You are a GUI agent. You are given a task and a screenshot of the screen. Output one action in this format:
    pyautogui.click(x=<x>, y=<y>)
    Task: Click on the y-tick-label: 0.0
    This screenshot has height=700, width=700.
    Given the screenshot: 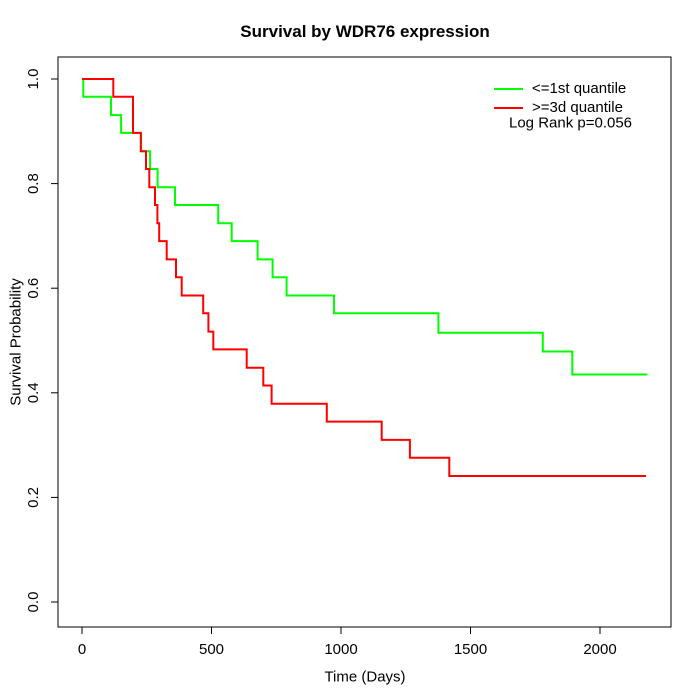 What is the action you would take?
    pyautogui.click(x=33, y=602)
    